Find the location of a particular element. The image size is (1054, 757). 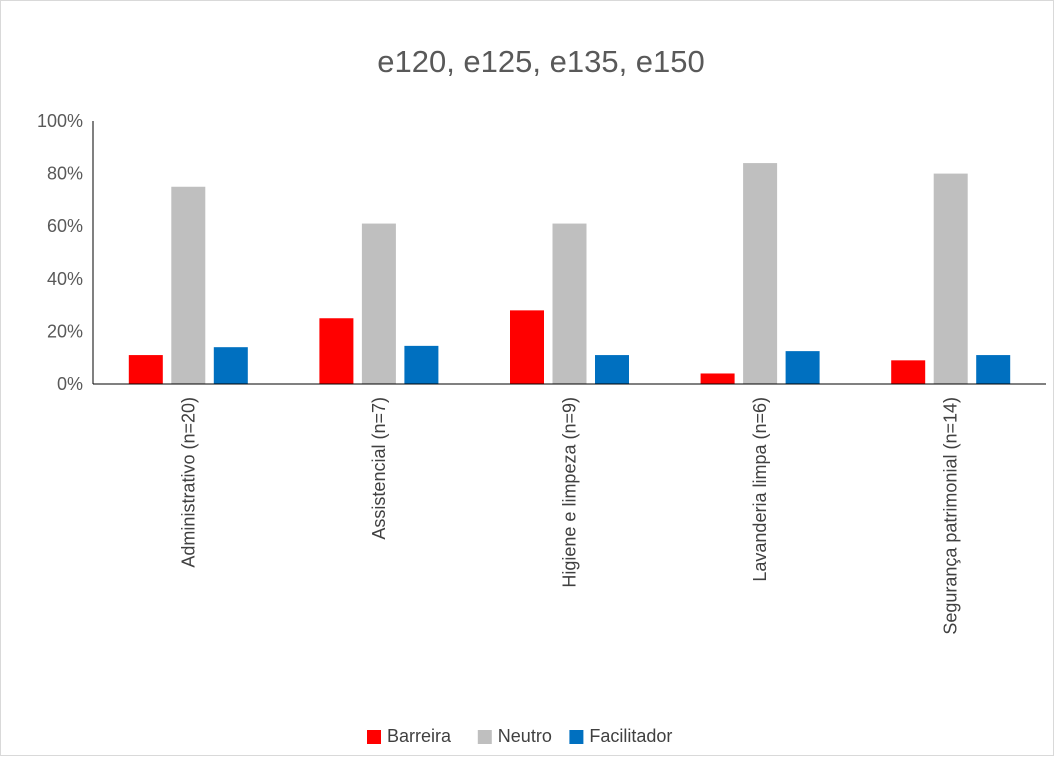

y-axis: 0% 20% 40% 60% 80% 100% is located at coordinates (65, 252).